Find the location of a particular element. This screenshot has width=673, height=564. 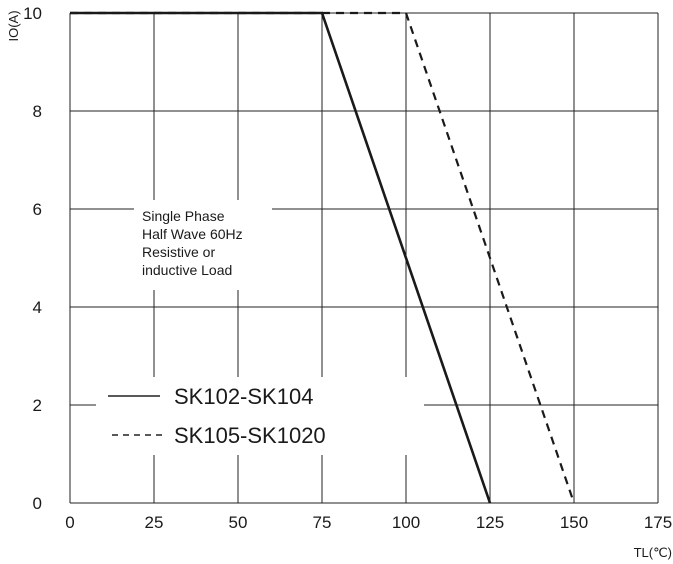

legend-label-sk102-sk104: SK102-SK104 is located at coordinates (243, 396).